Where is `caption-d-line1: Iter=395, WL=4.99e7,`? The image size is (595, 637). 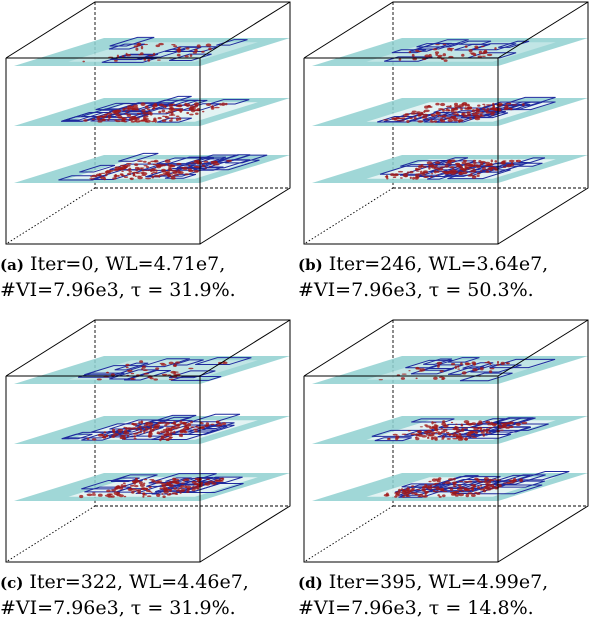
caption-d-line1: Iter=395, WL=4.99e7, is located at coordinates (438, 582).